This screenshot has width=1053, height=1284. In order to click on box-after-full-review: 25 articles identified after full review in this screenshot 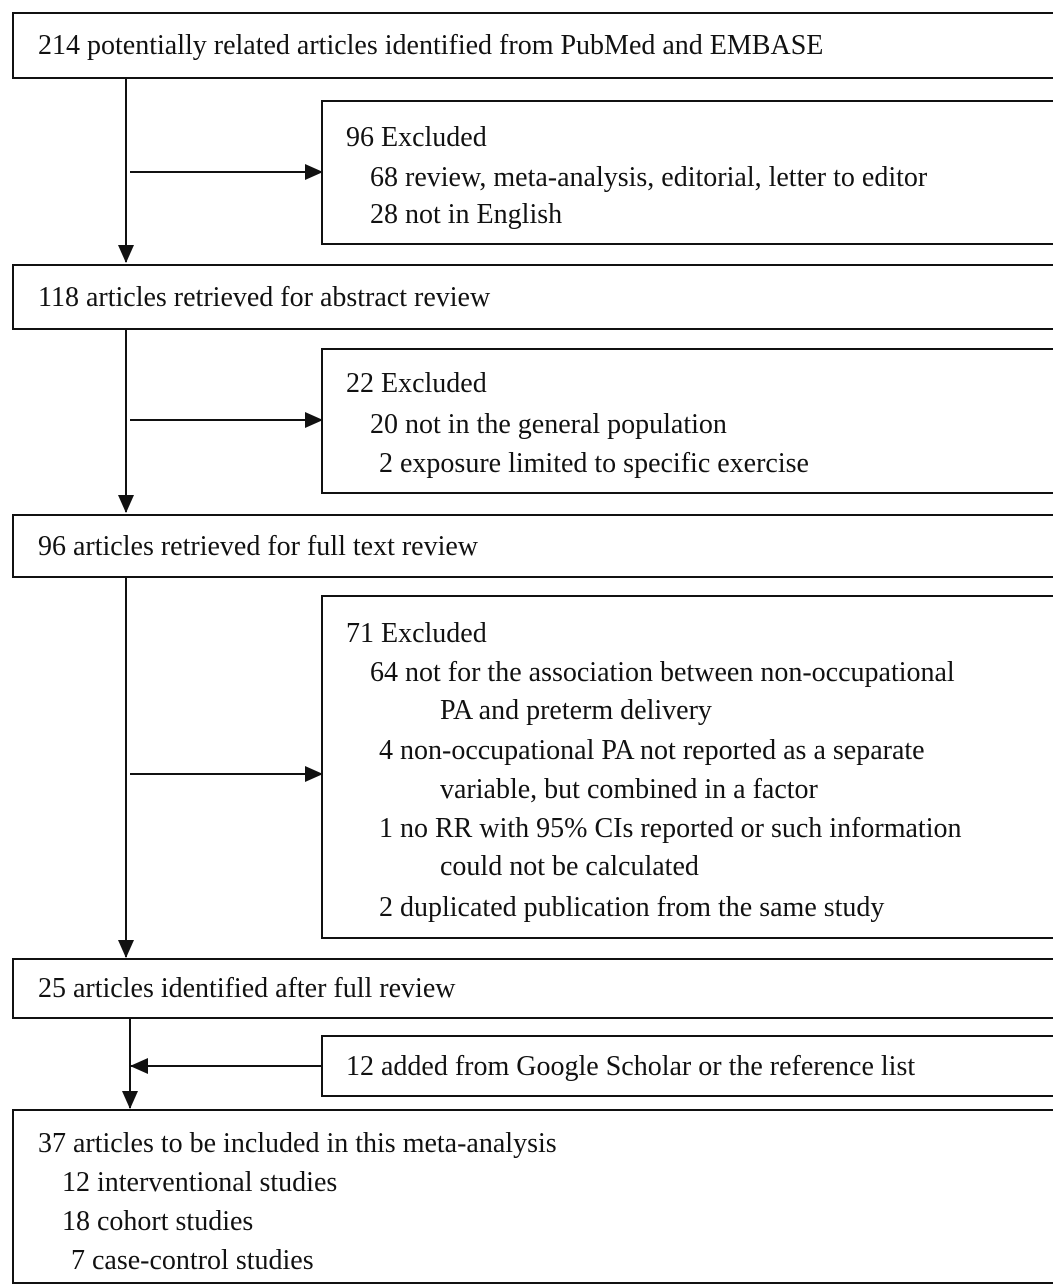, I will do `click(532, 988)`.